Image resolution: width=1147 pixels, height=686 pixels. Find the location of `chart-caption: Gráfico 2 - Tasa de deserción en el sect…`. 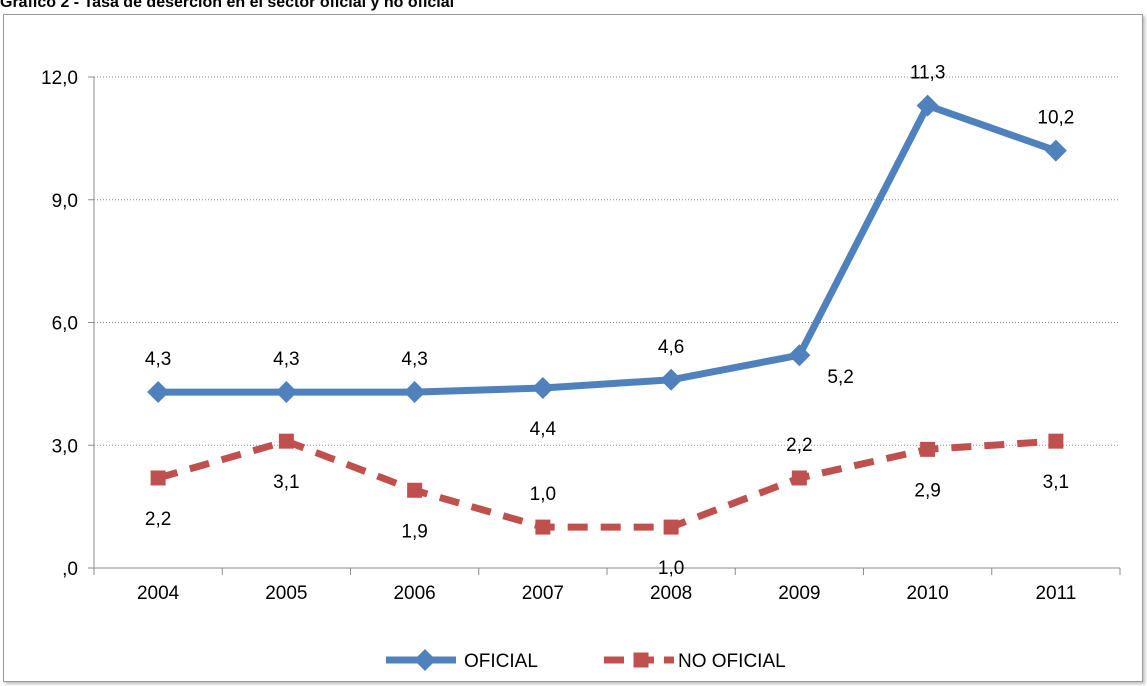

chart-caption: Gráfico 2 - Tasa de deserción en el sect… is located at coordinates (227, 5).